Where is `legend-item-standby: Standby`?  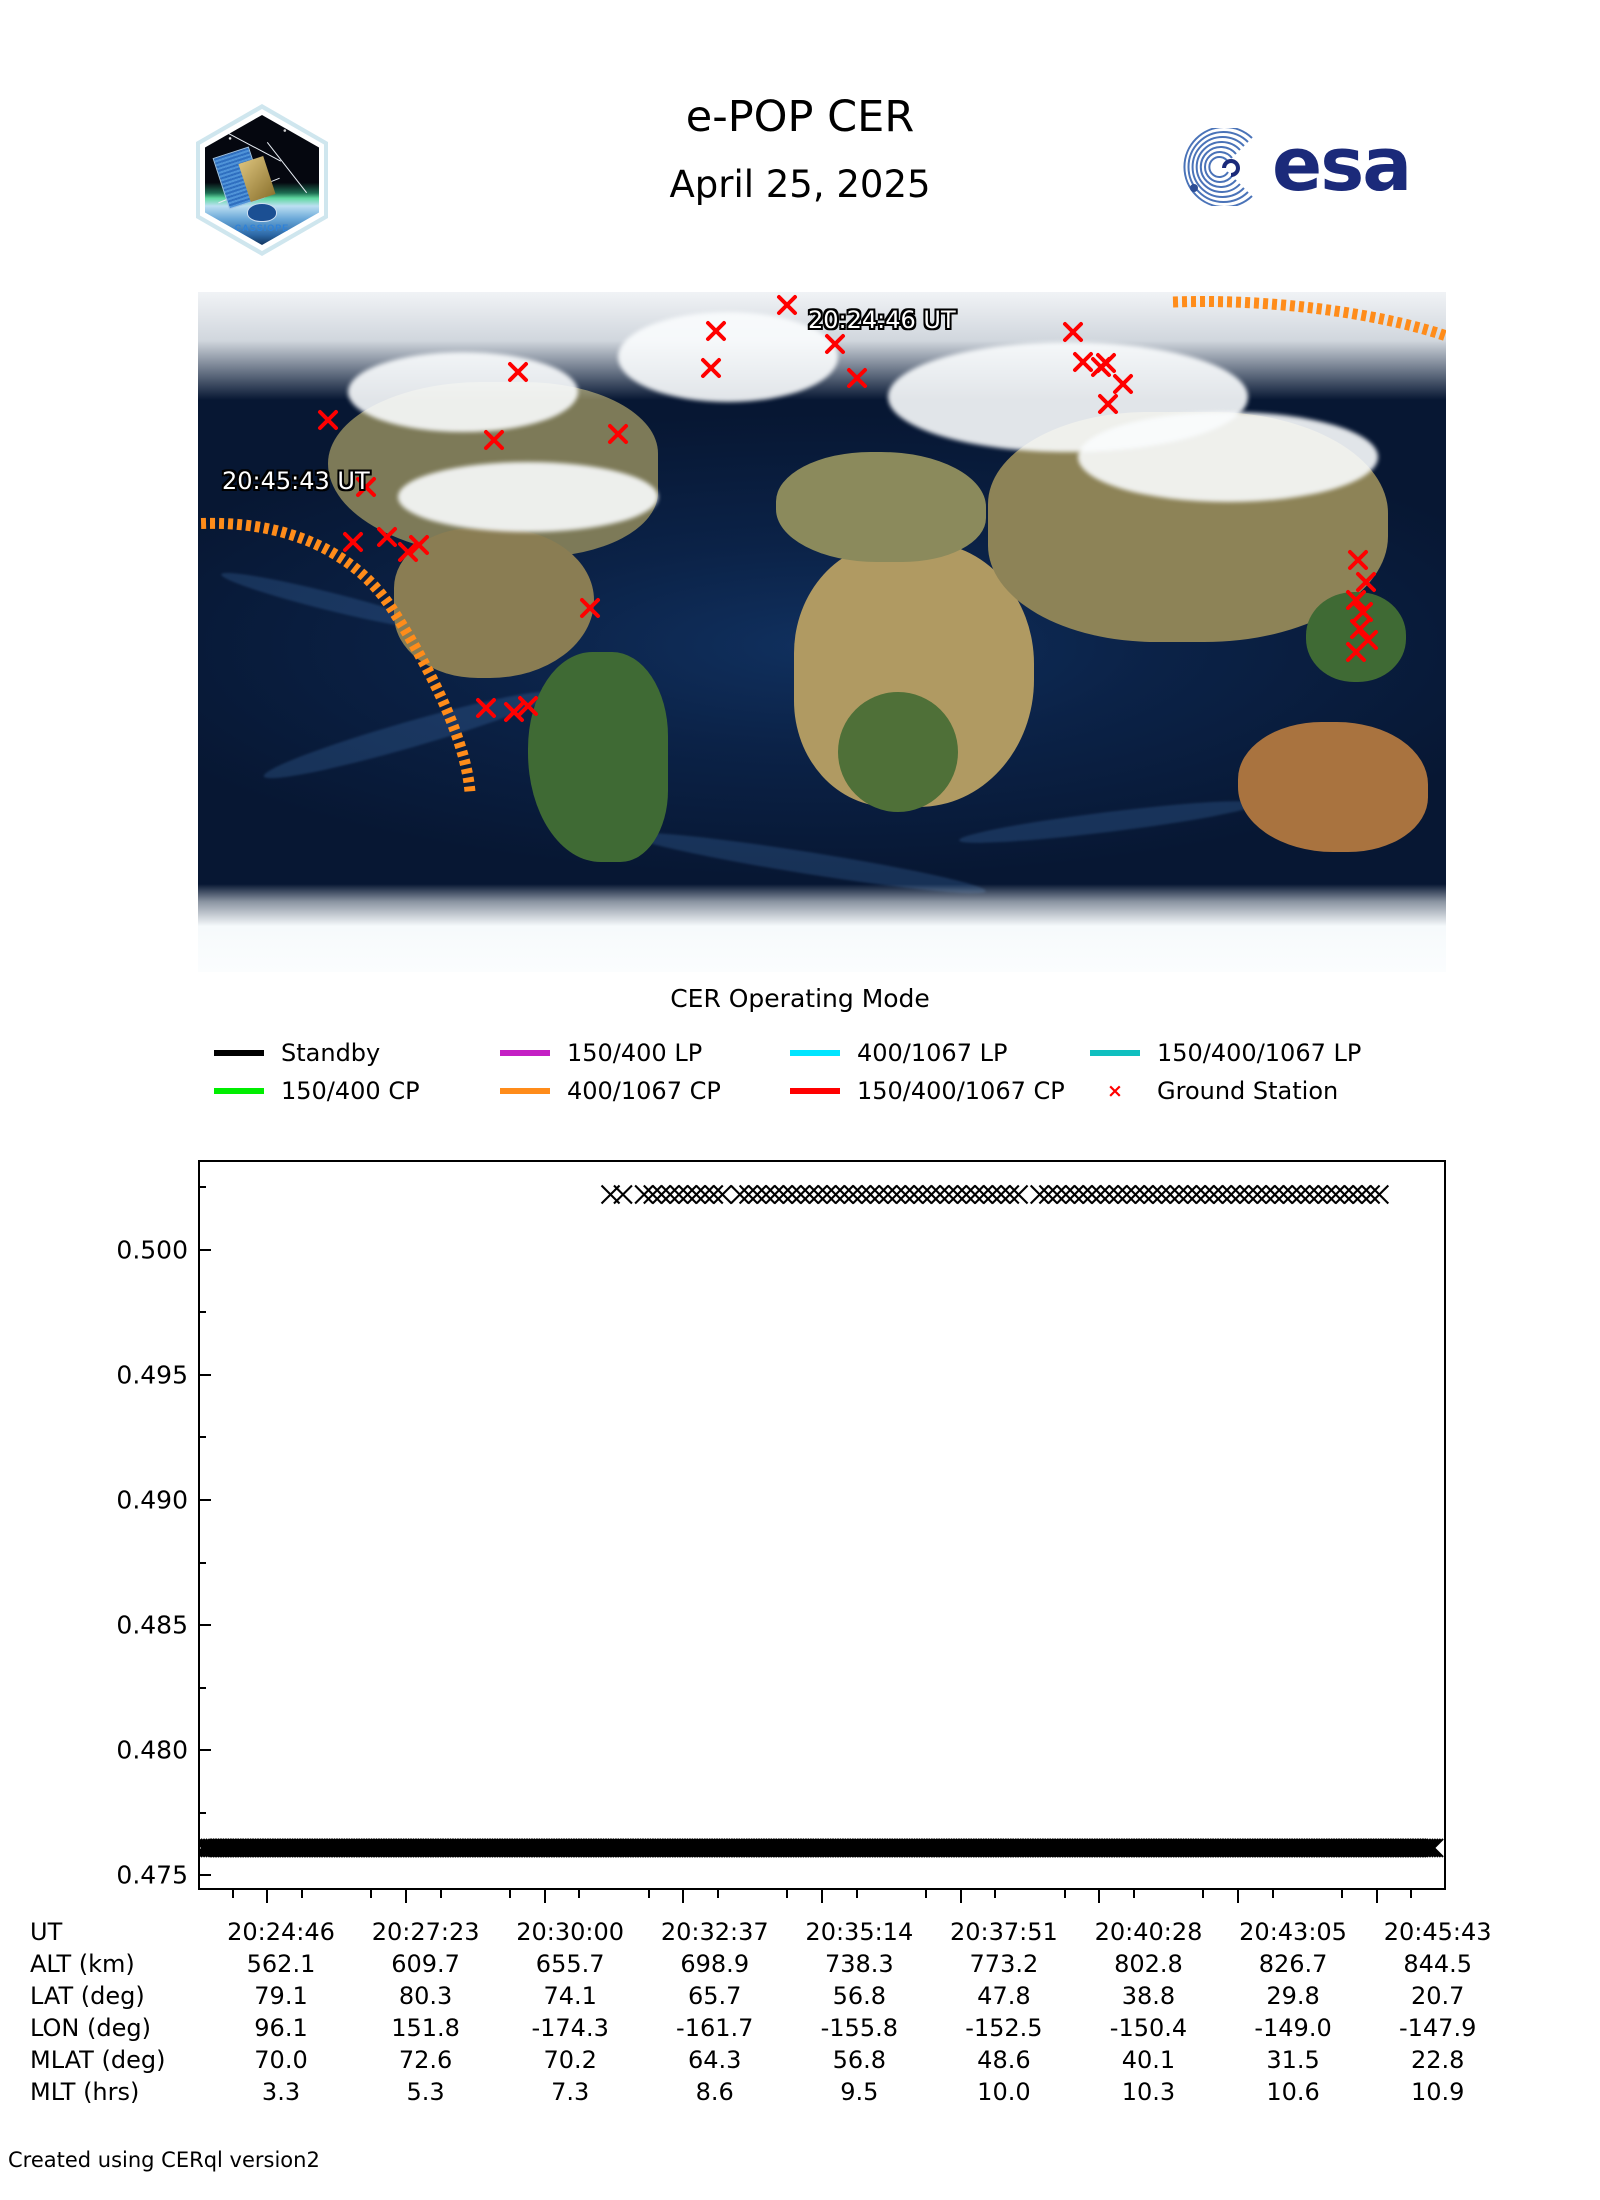
legend-item-standby: Standby is located at coordinates (357, 1053).